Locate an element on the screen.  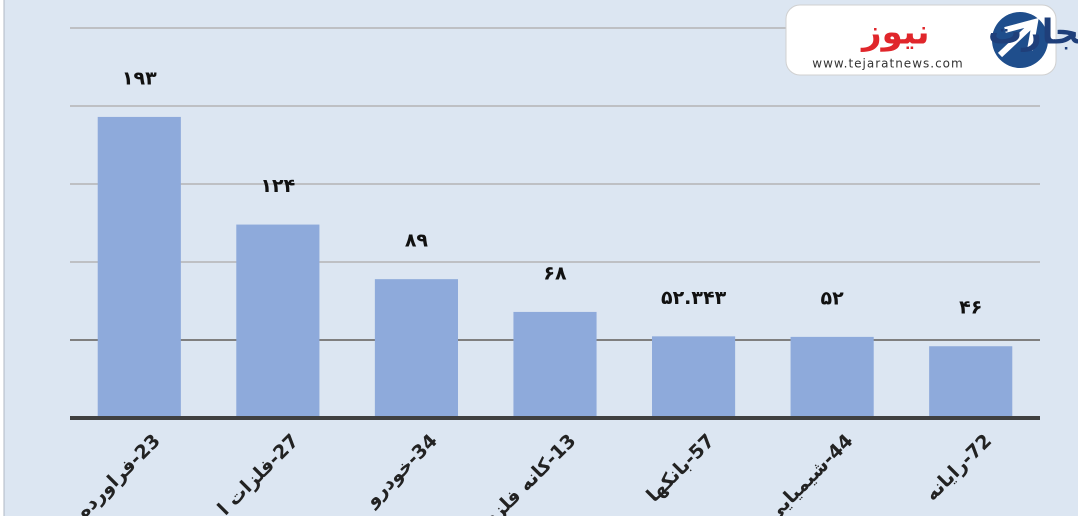
value-label: ۴۶ is located at coordinates (970, 308).